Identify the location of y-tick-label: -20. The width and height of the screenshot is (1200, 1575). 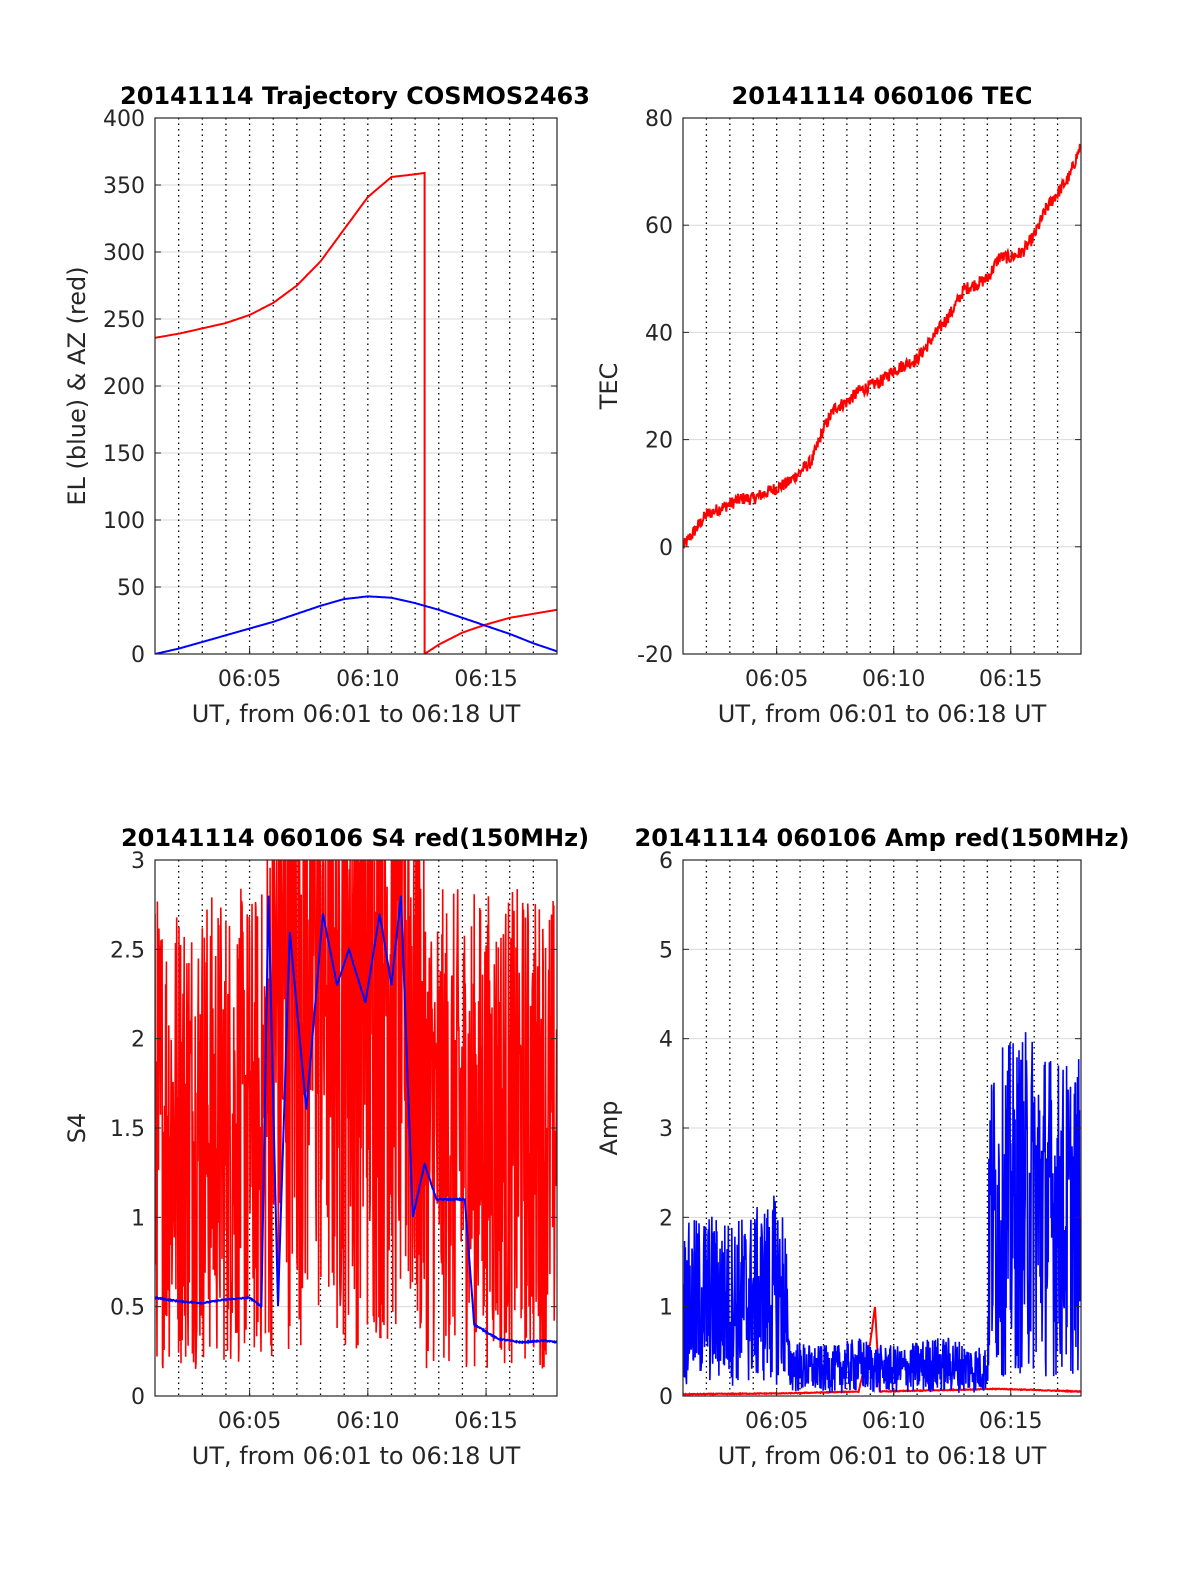
(655, 655).